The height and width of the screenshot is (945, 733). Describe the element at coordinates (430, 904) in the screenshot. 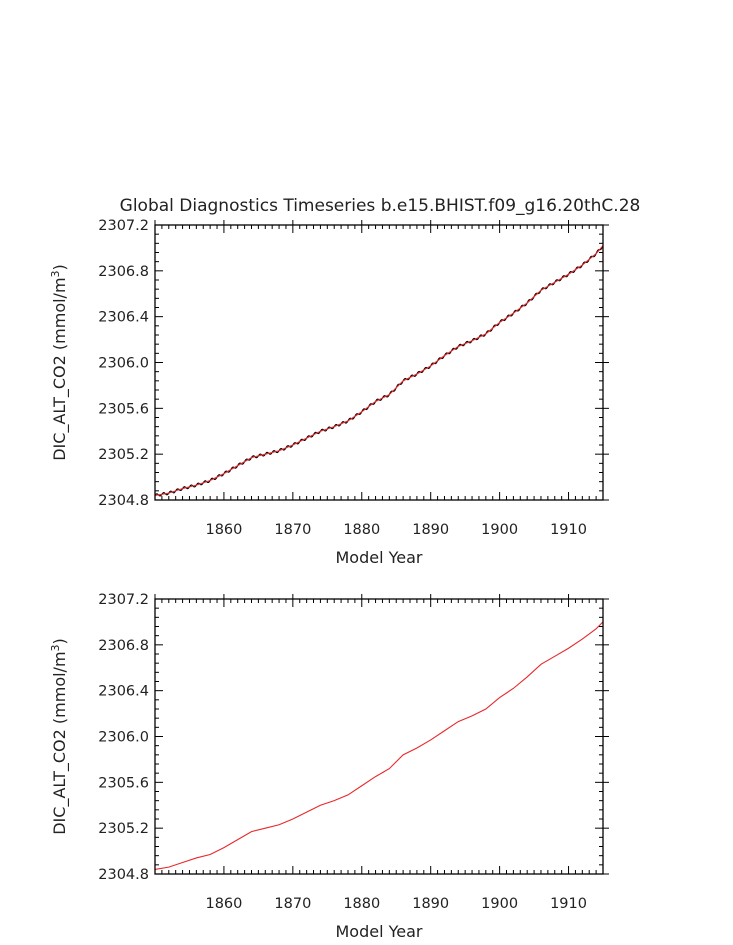

I see `bottom-x-tick-label: 1890` at that location.